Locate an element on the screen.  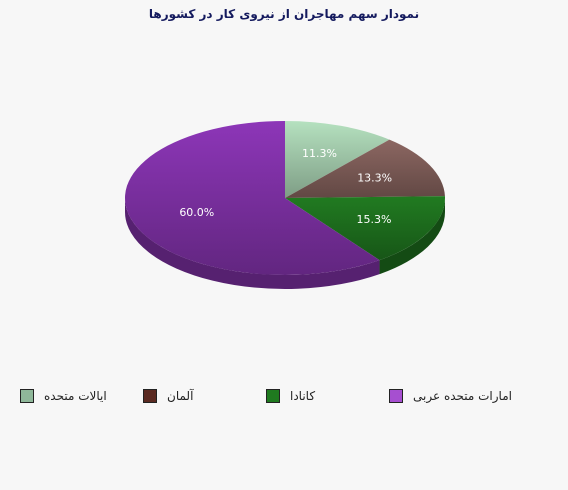
slice-label-2: 13.3% is located at coordinates (374, 178).